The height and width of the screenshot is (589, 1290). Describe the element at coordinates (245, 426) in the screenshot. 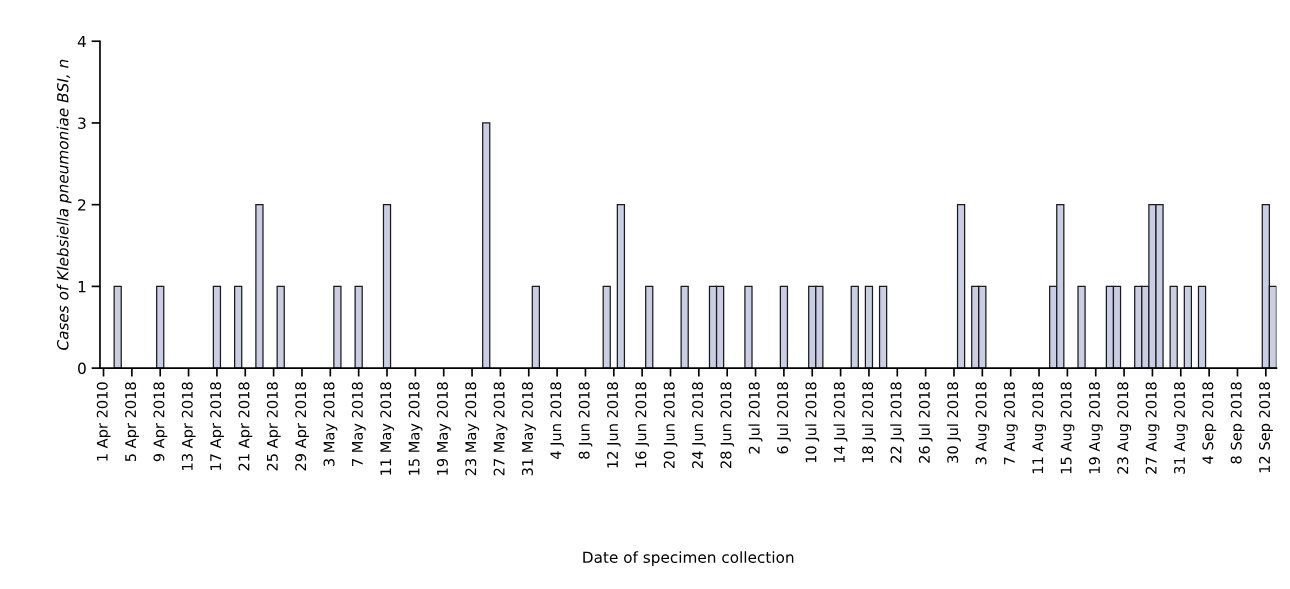

I see `x-tick-label: 21 Apr 2018` at that location.